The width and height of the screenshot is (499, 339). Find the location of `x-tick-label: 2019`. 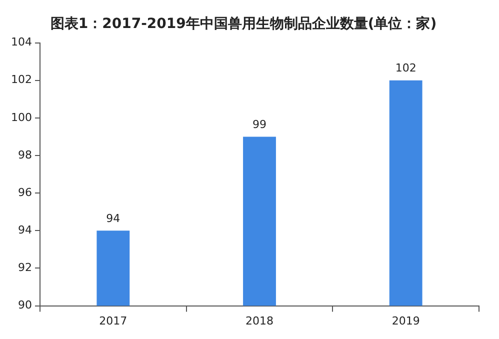

x-tick-label: 2019 is located at coordinates (406, 321).